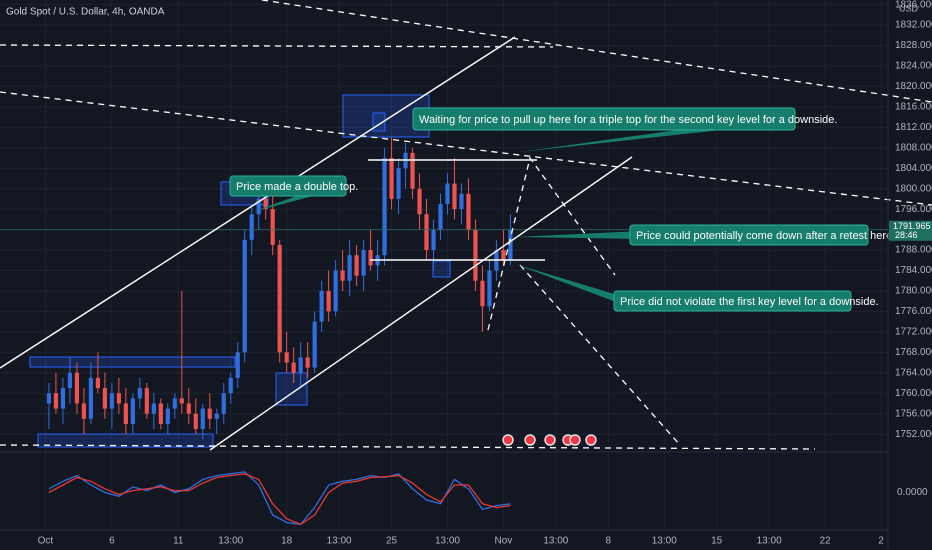 The image size is (932, 550). I want to click on currency-label: USD, so click(909, 8).